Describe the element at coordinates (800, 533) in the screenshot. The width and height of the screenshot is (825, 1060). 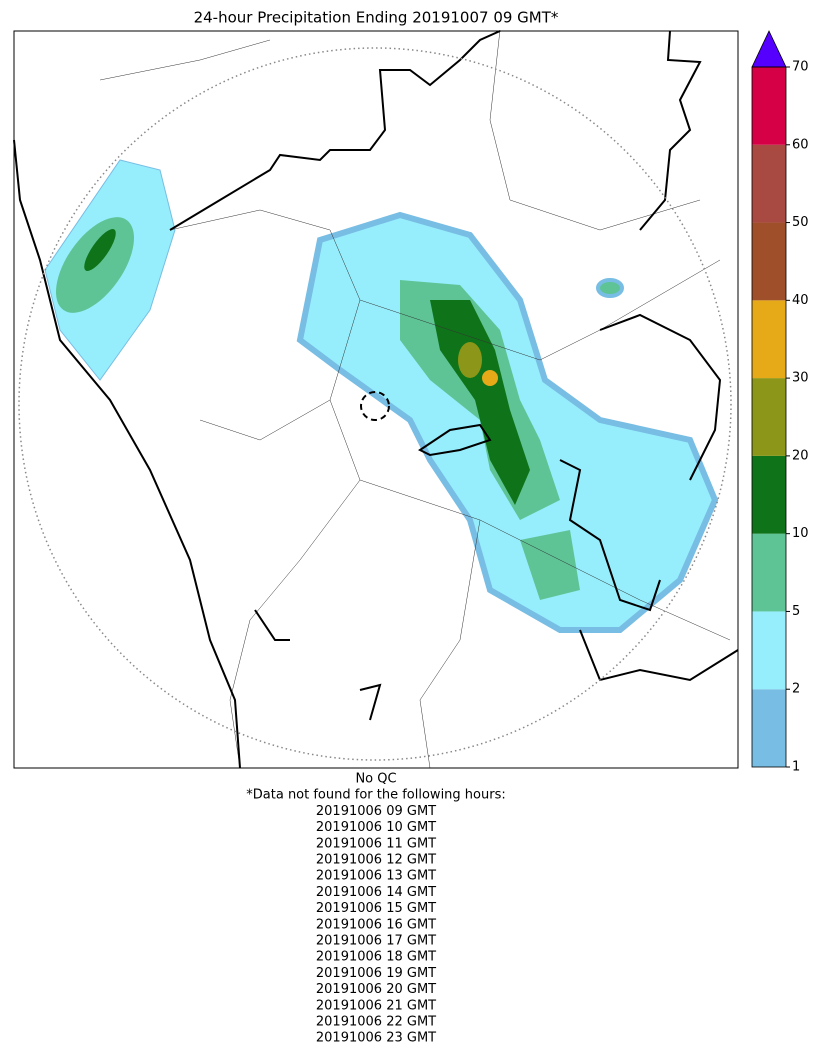
I see `colorbar-tick-label: 10` at that location.